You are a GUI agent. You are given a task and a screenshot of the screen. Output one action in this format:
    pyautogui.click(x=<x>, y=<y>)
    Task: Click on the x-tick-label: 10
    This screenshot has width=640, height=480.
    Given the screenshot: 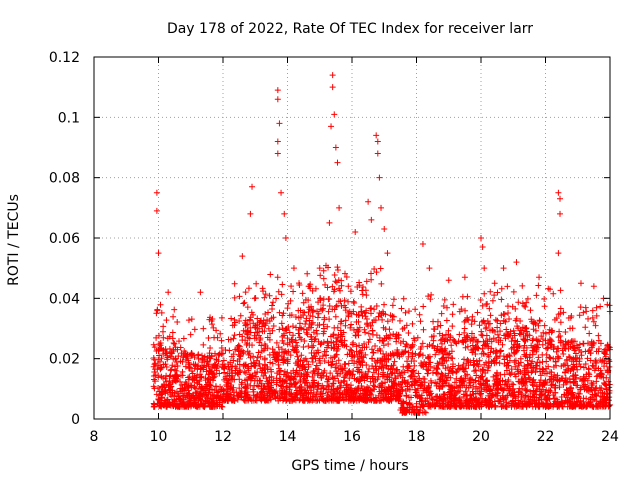 What is the action you would take?
    pyautogui.click(x=159, y=437)
    